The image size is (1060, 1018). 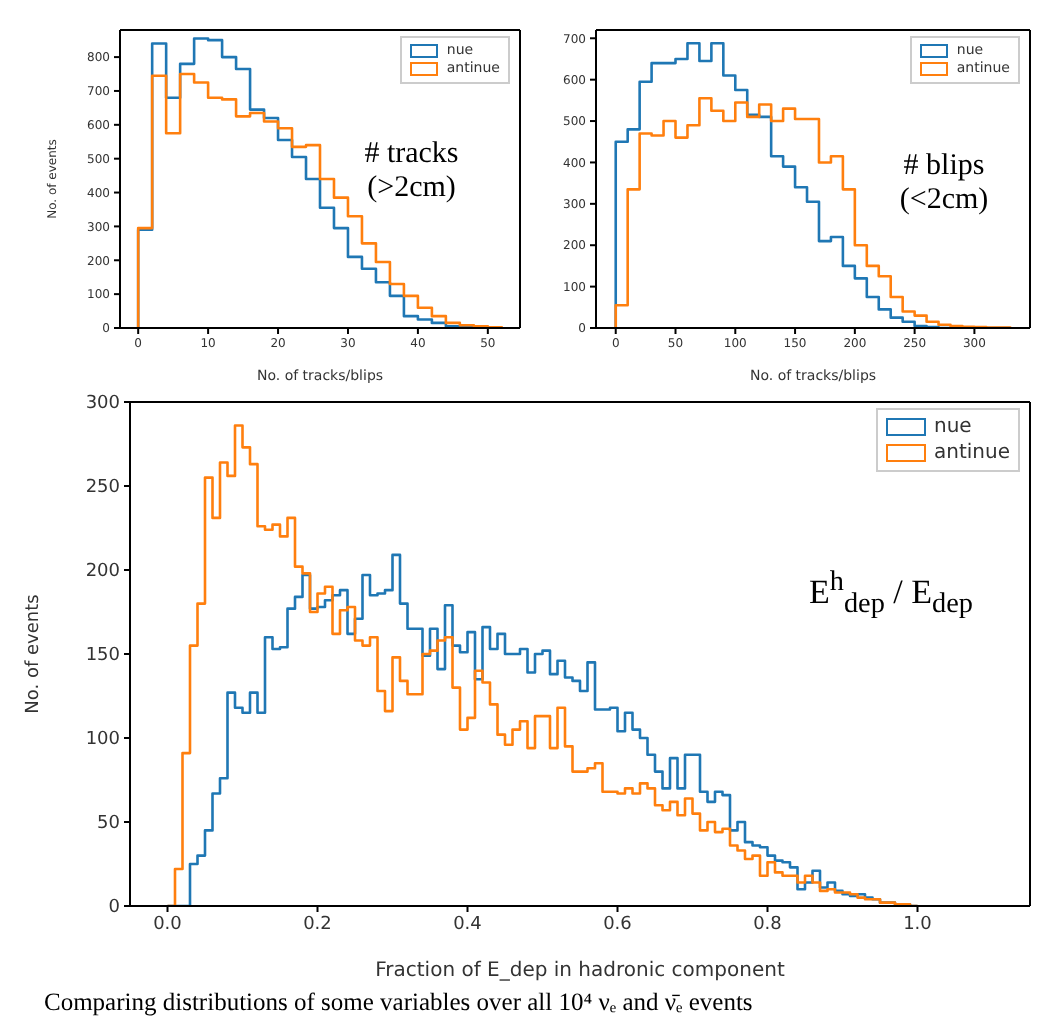 What do you see at coordinates (103, 572) in the screenshot?
I see `y-tick-label: 200` at bounding box center [103, 572].